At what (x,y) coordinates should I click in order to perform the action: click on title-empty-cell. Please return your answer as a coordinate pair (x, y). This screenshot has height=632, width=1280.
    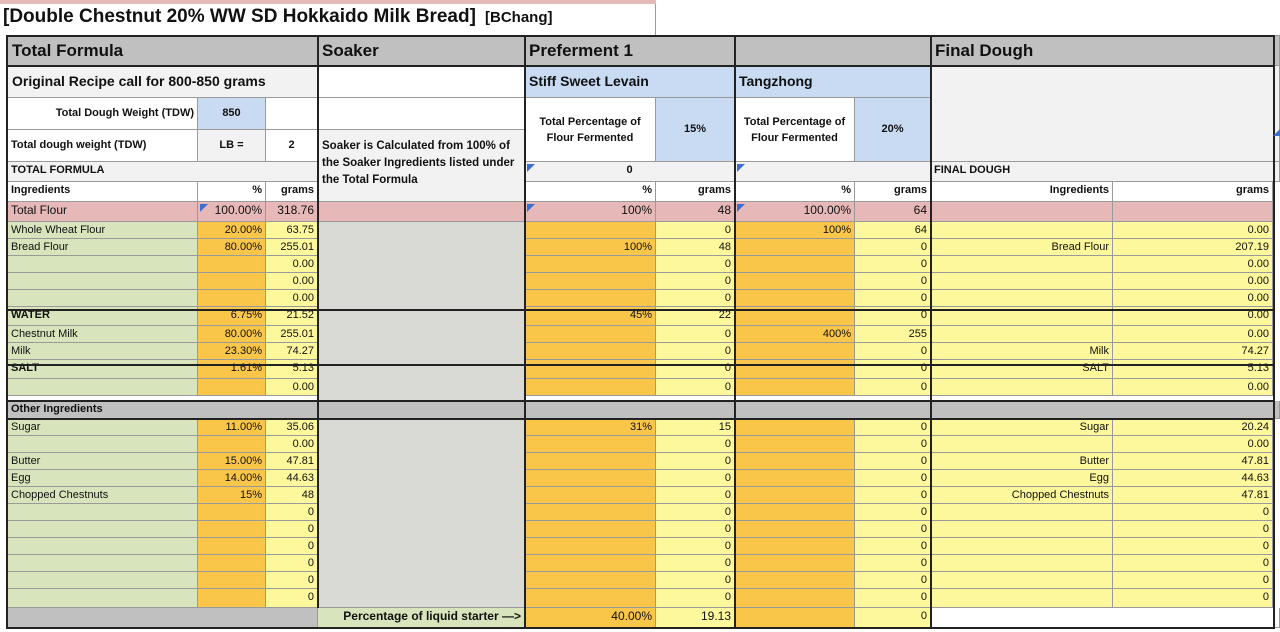
    Looking at the image, I should click on (968, 18).